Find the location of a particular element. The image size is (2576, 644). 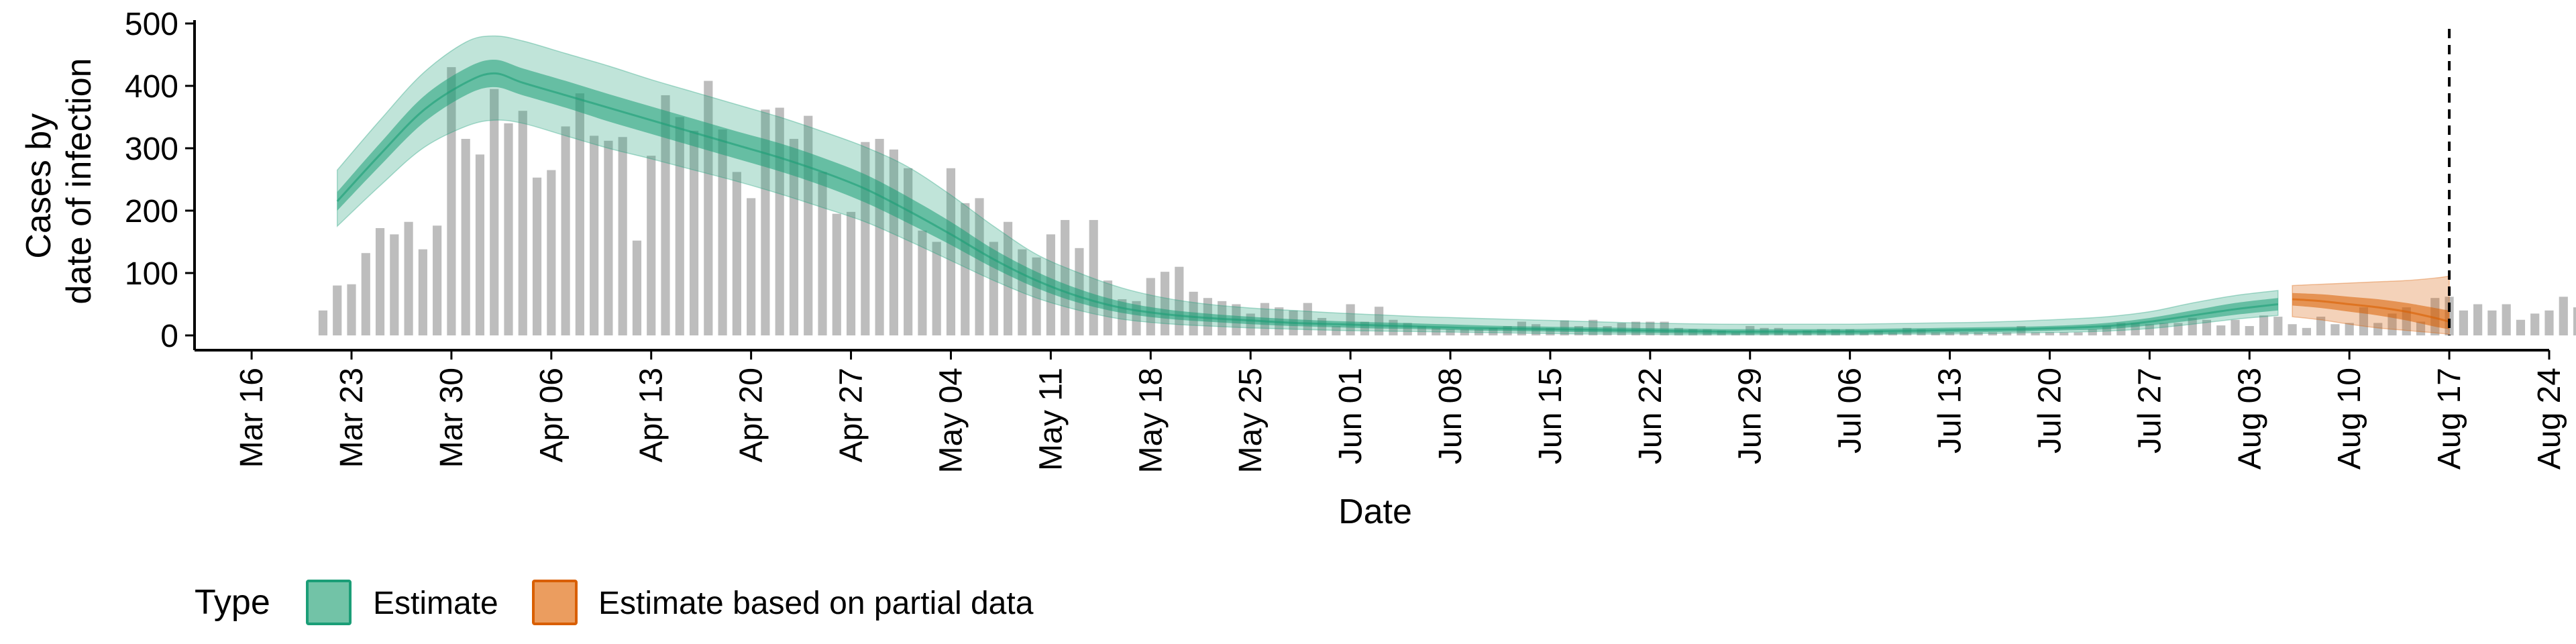

x-tick-label: Jul 13 is located at coordinates (1950, 410).